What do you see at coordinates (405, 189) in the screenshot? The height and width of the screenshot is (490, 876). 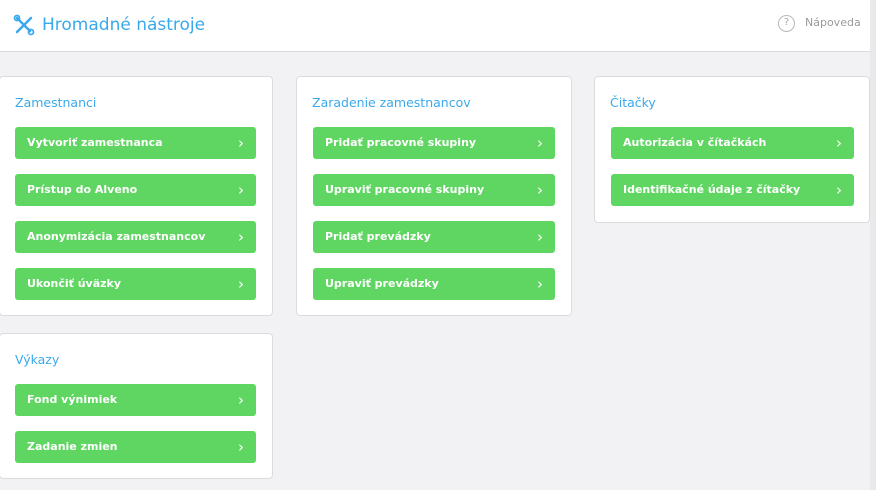 I see `button-label: Upraviť pracovné skupiny` at bounding box center [405, 189].